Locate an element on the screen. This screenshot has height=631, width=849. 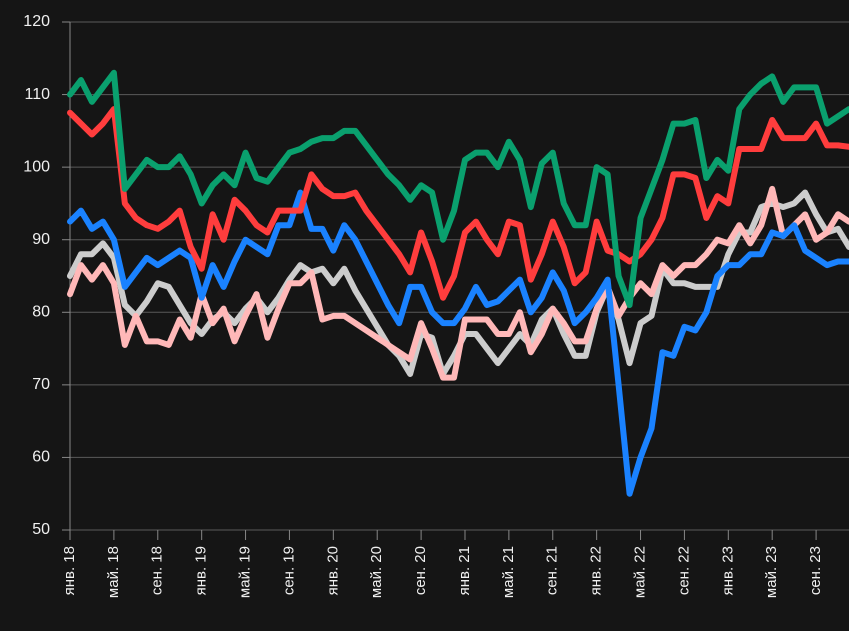
x-tick-label: янв. 23 is located at coordinates (727, 570).